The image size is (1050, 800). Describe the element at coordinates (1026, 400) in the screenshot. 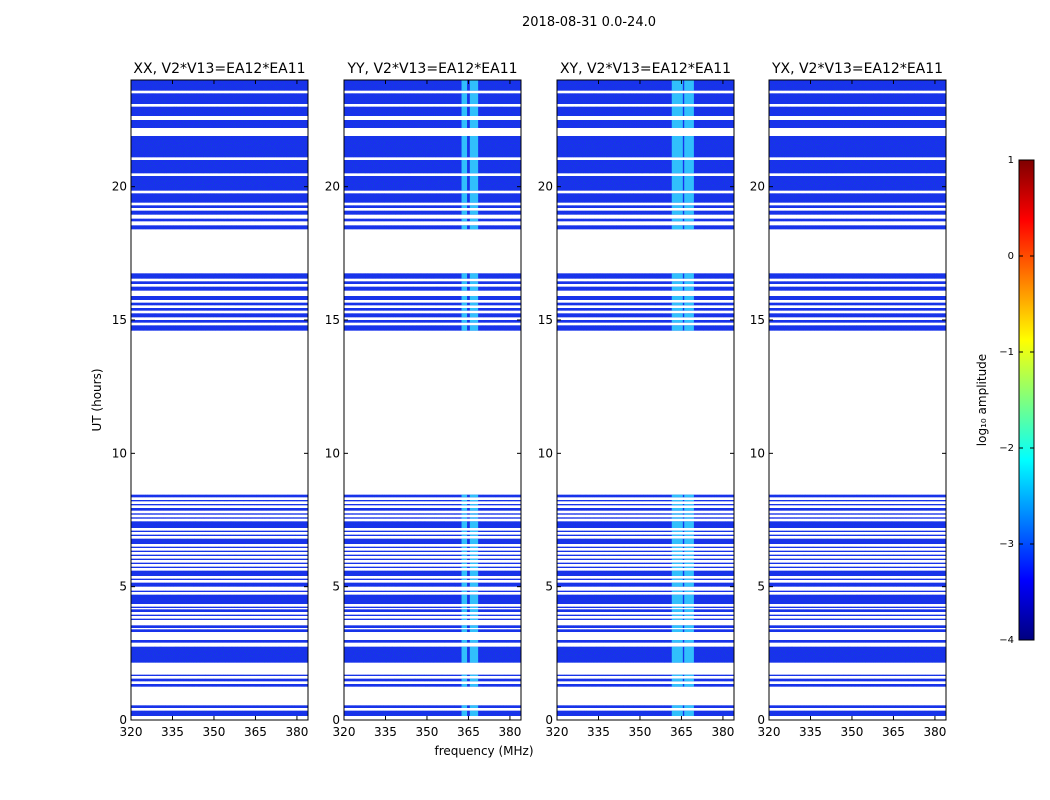

I see `colorbar-body` at that location.